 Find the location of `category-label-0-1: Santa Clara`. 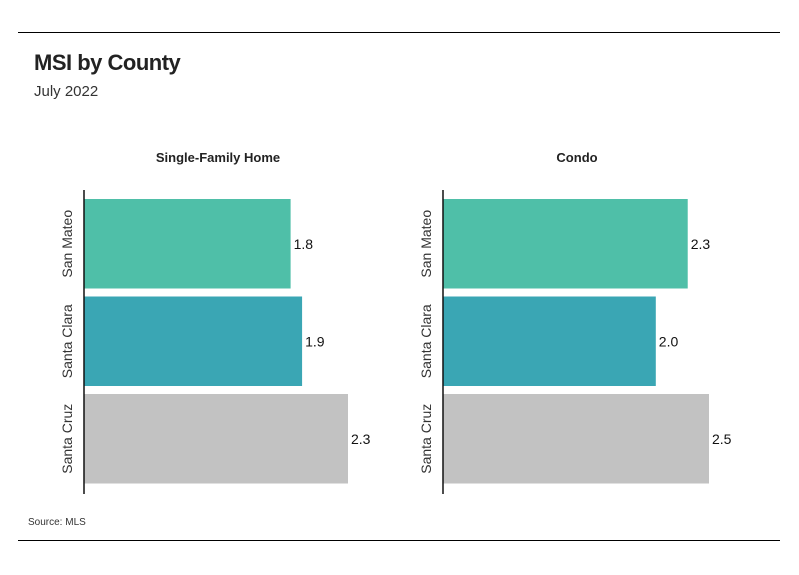

category-label-0-1: Santa Clara is located at coordinates (67, 341).